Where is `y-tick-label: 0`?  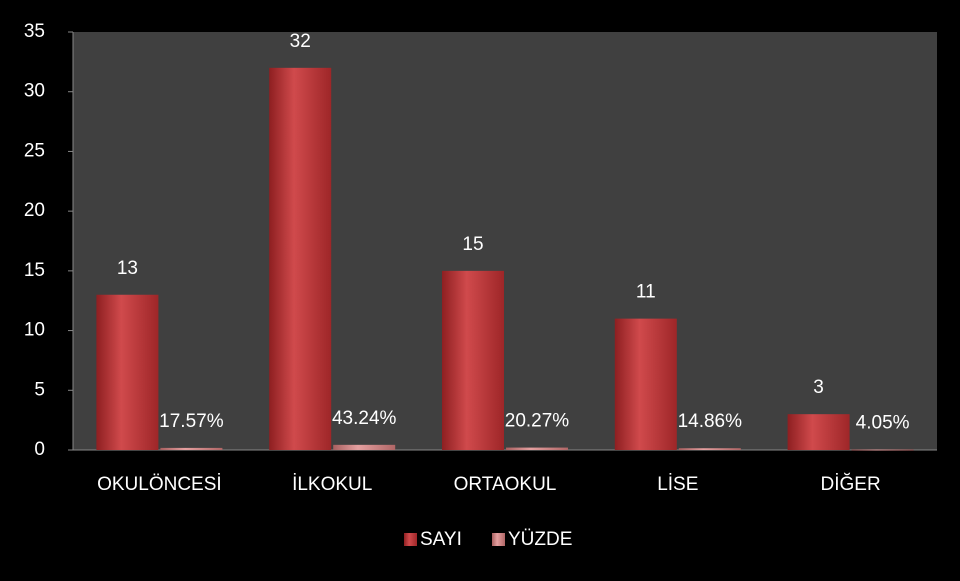 y-tick-label: 0 is located at coordinates (39, 449).